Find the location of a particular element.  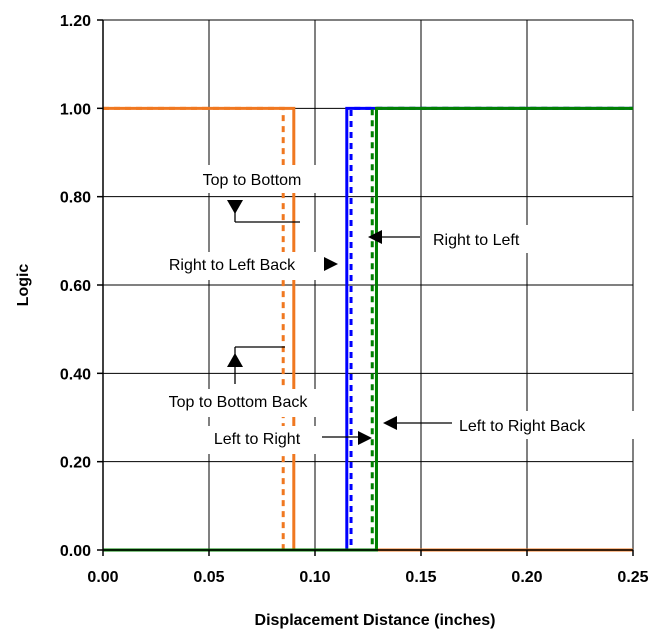

annotation-label: Left to Right Back is located at coordinates (522, 426).